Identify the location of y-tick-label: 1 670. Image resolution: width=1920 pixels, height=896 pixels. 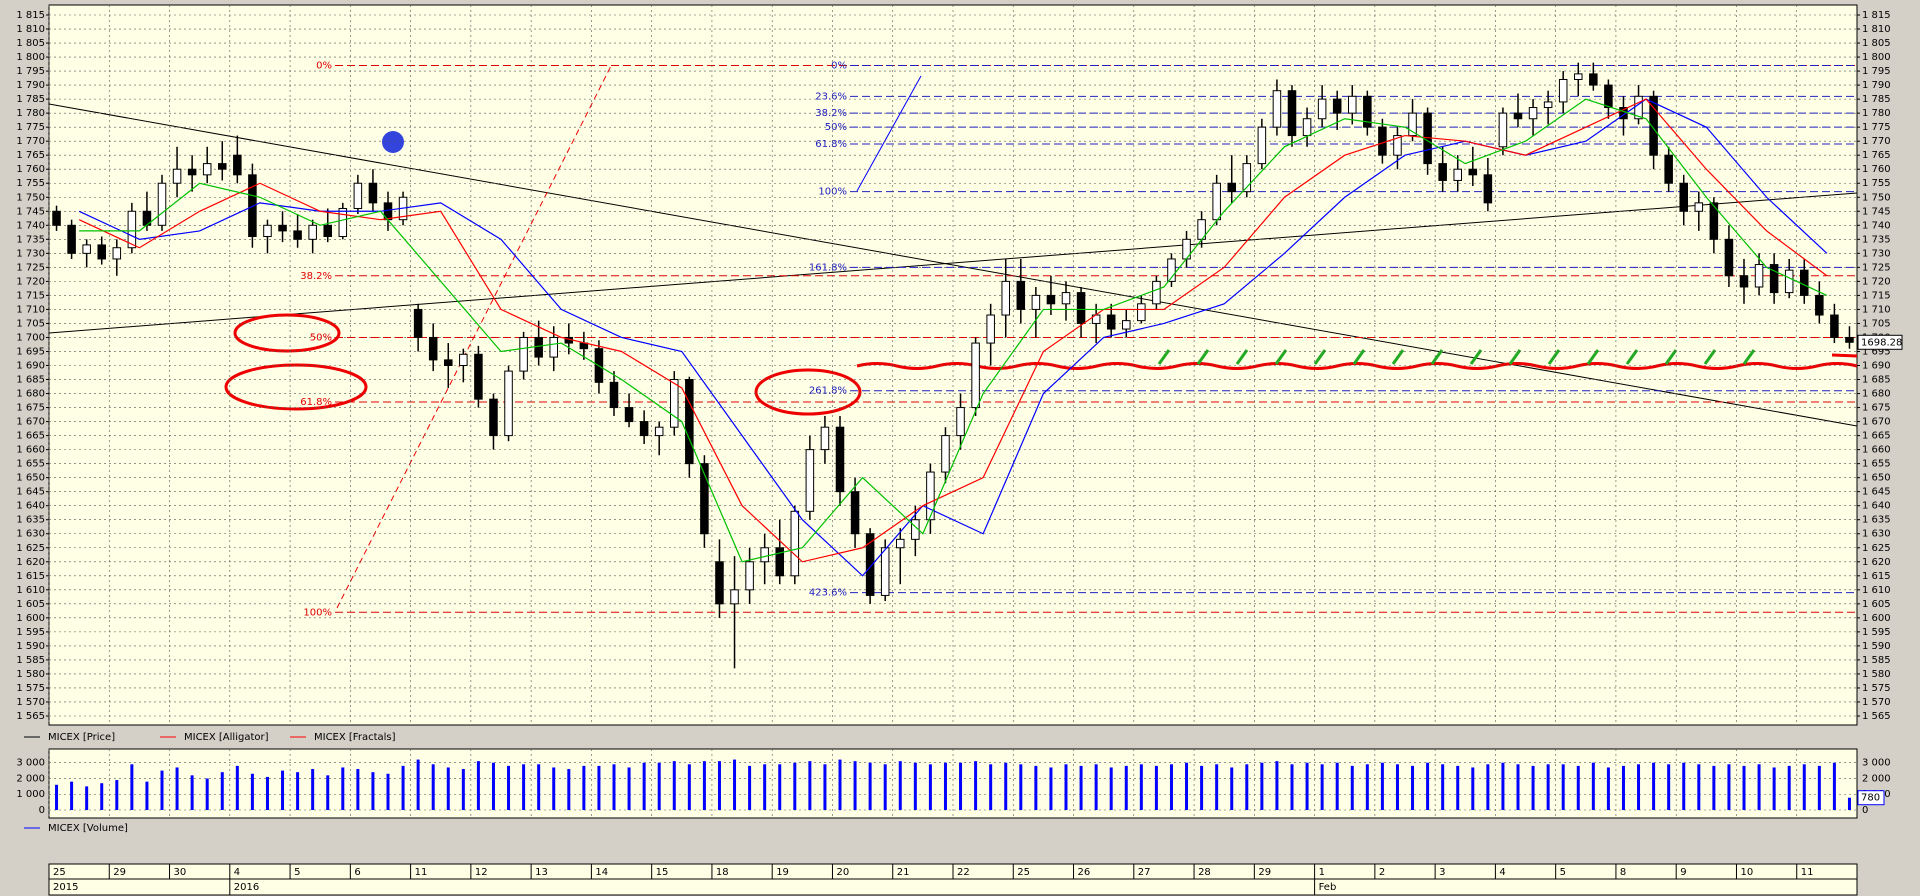
(30, 422).